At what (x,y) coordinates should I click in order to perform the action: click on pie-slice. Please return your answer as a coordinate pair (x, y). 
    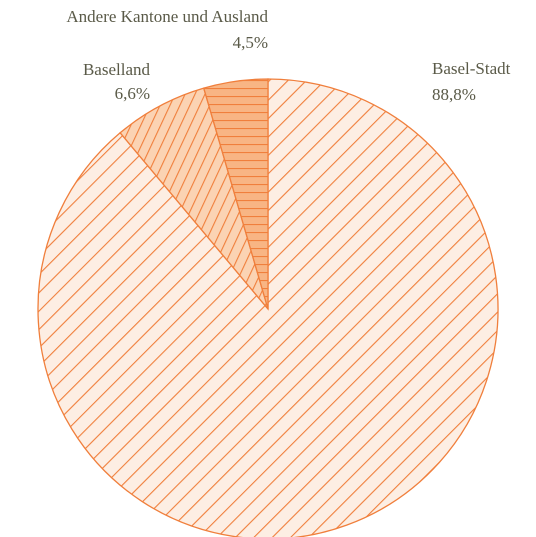
    Looking at the image, I should click on (235, 194).